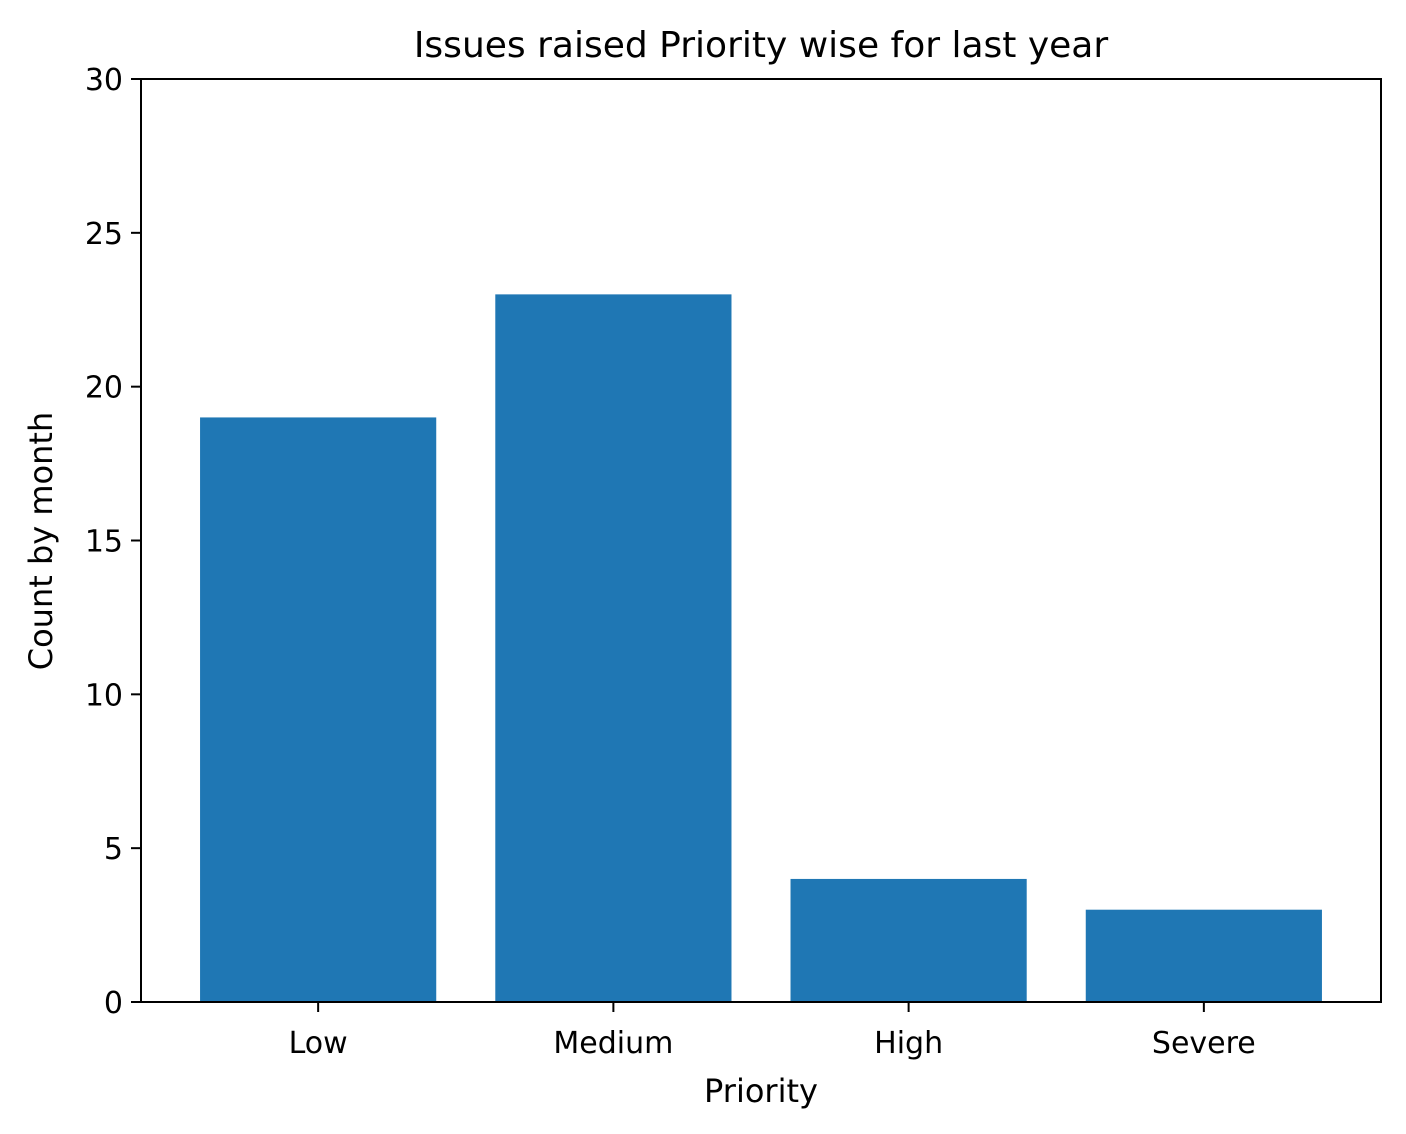  Describe the element at coordinates (104, 80) in the screenshot. I see `y-tick-label: 30` at that location.